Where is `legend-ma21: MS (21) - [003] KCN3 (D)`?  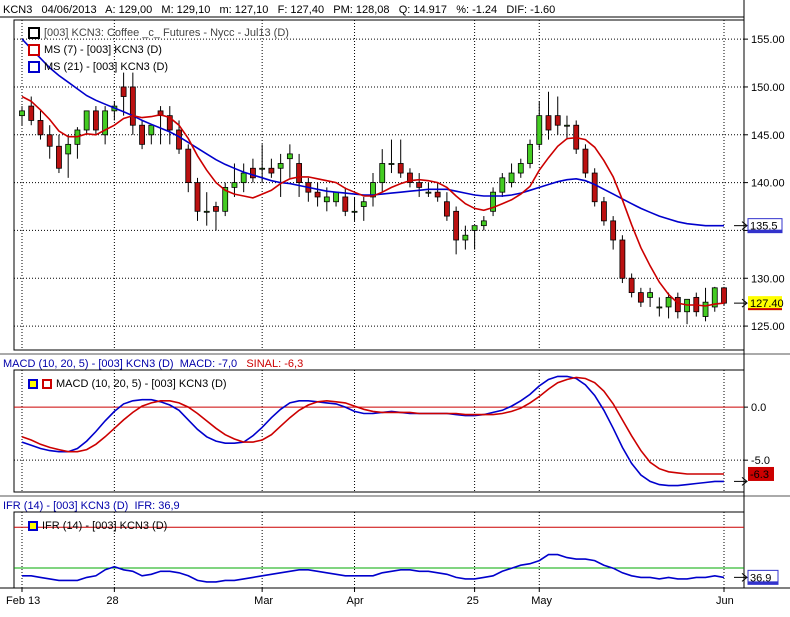
legend-ma21: MS (21) - [003] KCN3 (D) is located at coordinates (98, 67).